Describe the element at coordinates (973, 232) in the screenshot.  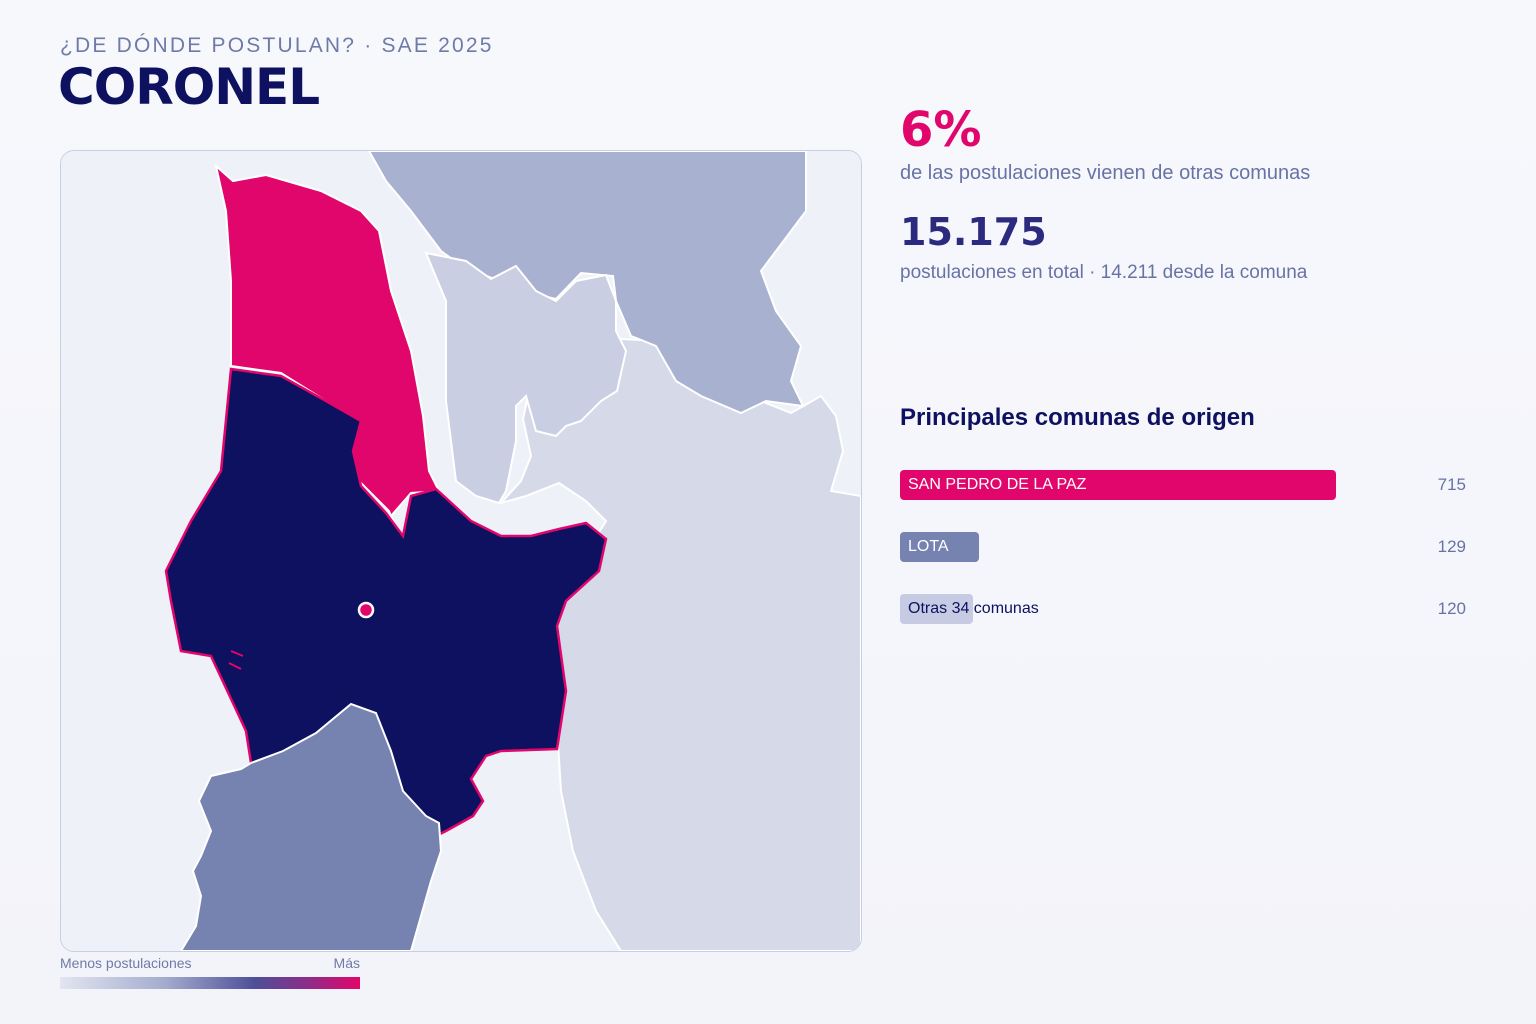
I see `total-applications-value: 15.175` at that location.